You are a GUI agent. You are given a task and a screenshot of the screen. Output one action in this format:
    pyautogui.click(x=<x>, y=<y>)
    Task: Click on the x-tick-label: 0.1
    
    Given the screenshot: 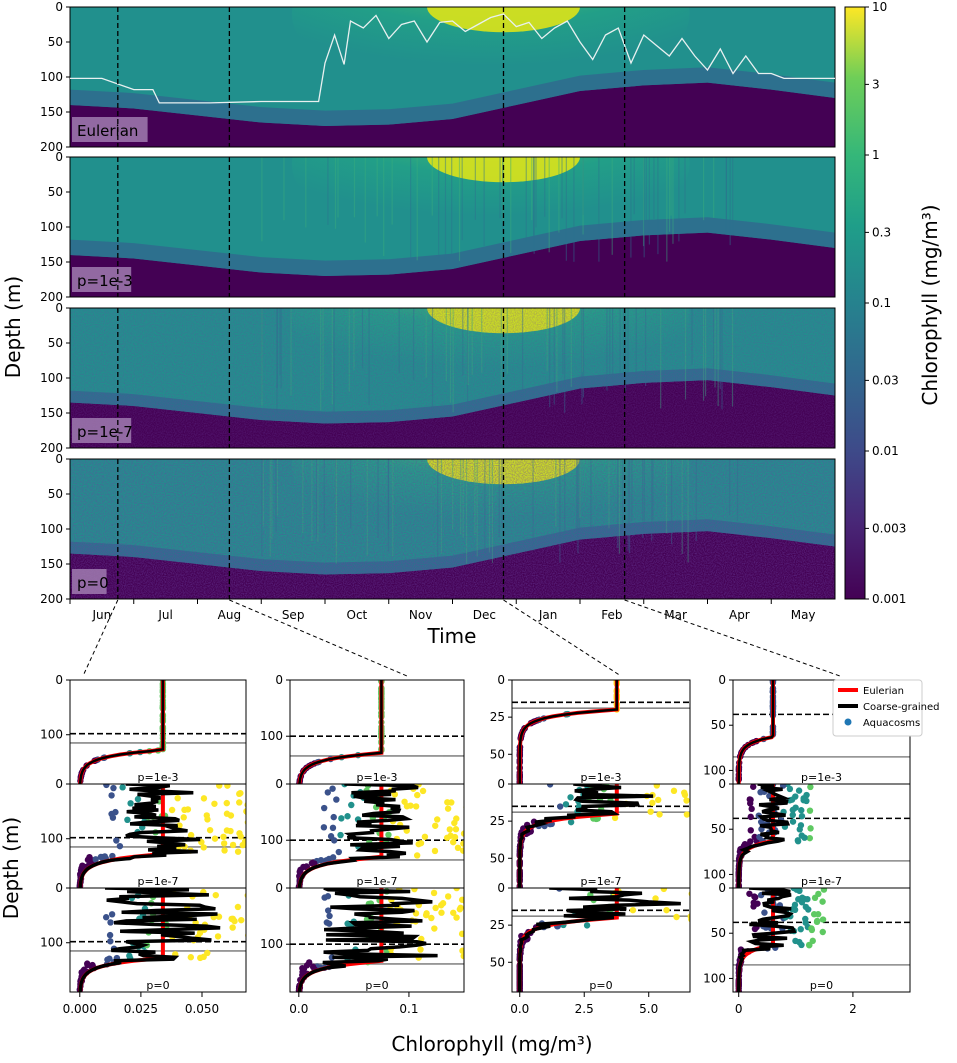 What is the action you would take?
    pyautogui.click(x=408, y=1009)
    